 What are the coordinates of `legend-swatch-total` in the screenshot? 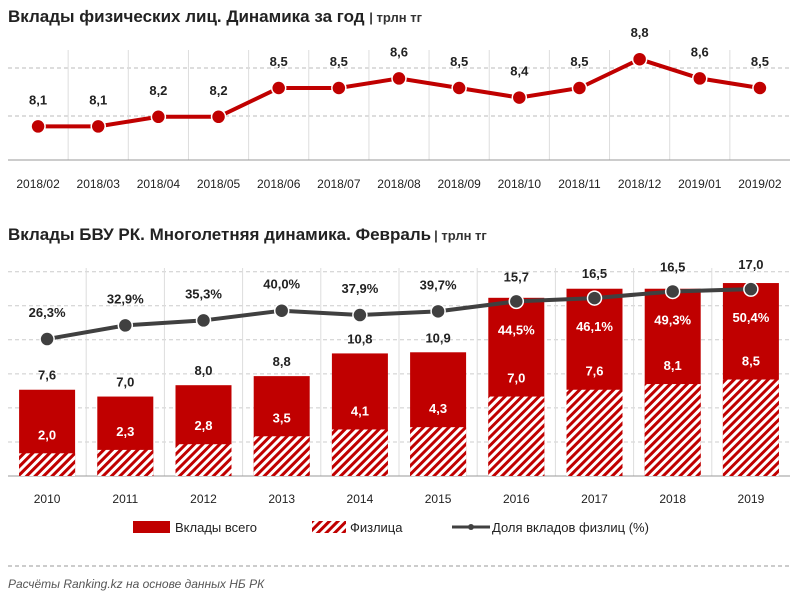 It's located at (151, 527).